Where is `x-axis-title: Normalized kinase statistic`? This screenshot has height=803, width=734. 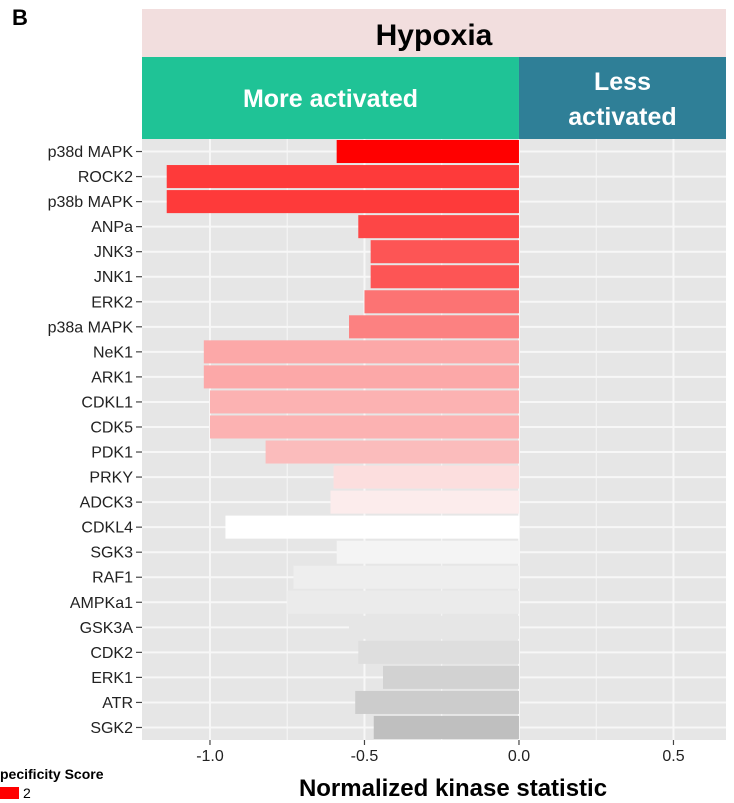 x-axis-title: Normalized kinase statistic is located at coordinates (453, 788).